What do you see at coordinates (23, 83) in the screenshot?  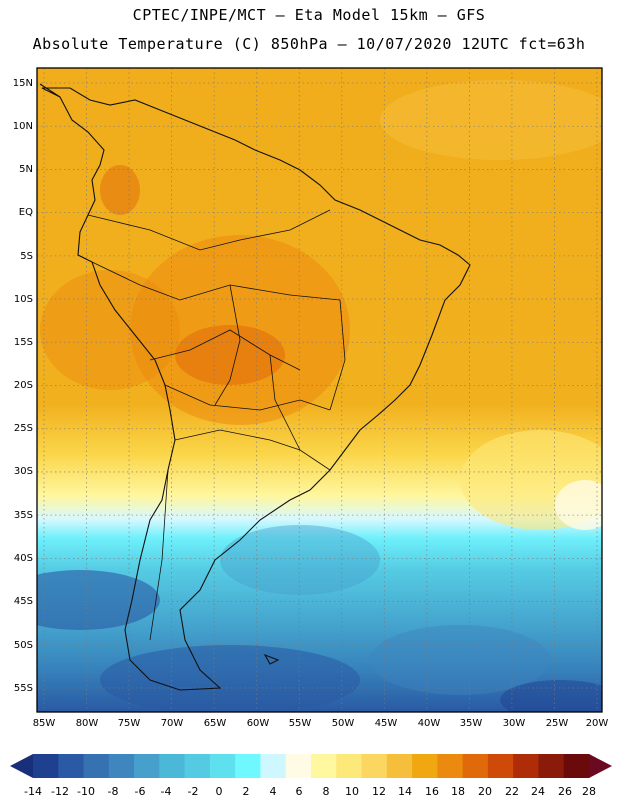 I see `lat-label: 15N` at bounding box center [23, 83].